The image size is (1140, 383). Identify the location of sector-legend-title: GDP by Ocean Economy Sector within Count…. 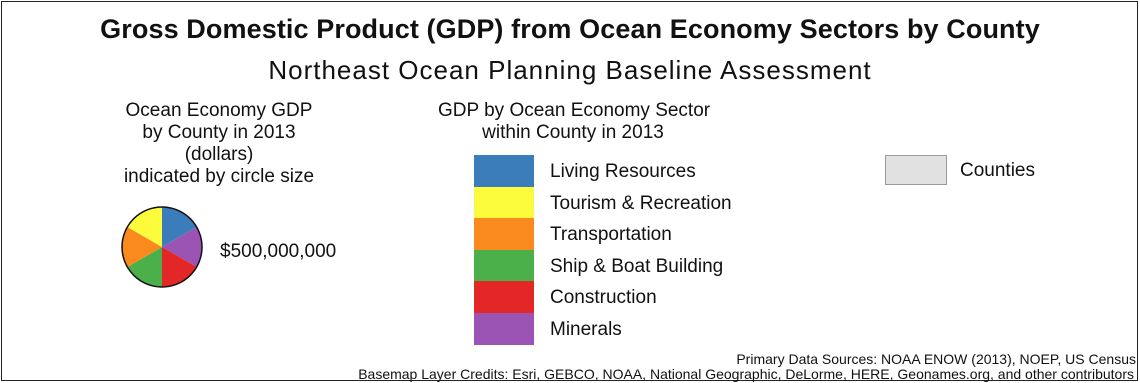
(574, 122).